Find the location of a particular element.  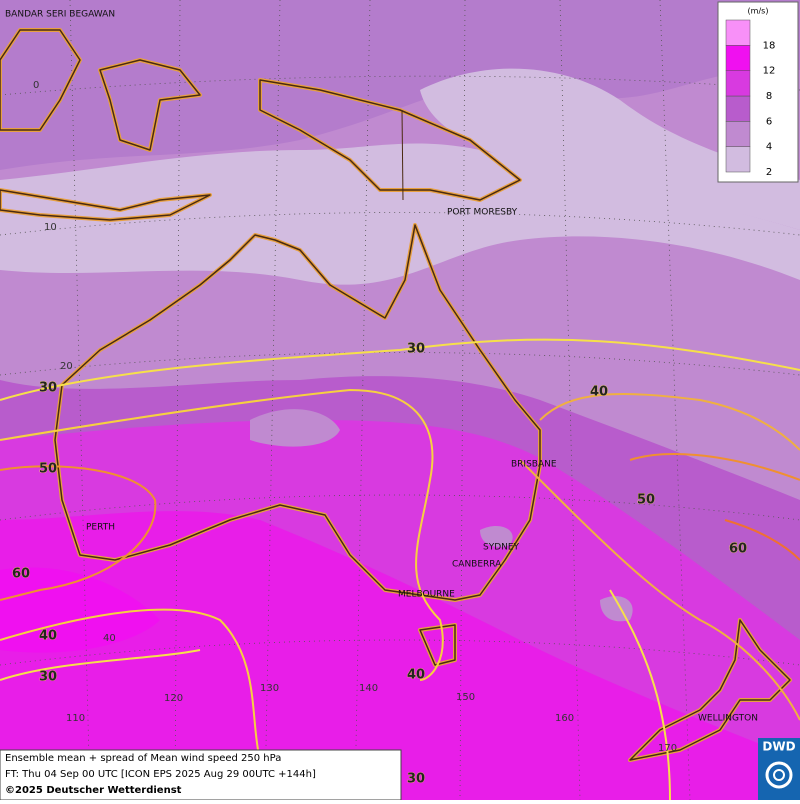

legend-tick-label: 2 is located at coordinates (769, 172).